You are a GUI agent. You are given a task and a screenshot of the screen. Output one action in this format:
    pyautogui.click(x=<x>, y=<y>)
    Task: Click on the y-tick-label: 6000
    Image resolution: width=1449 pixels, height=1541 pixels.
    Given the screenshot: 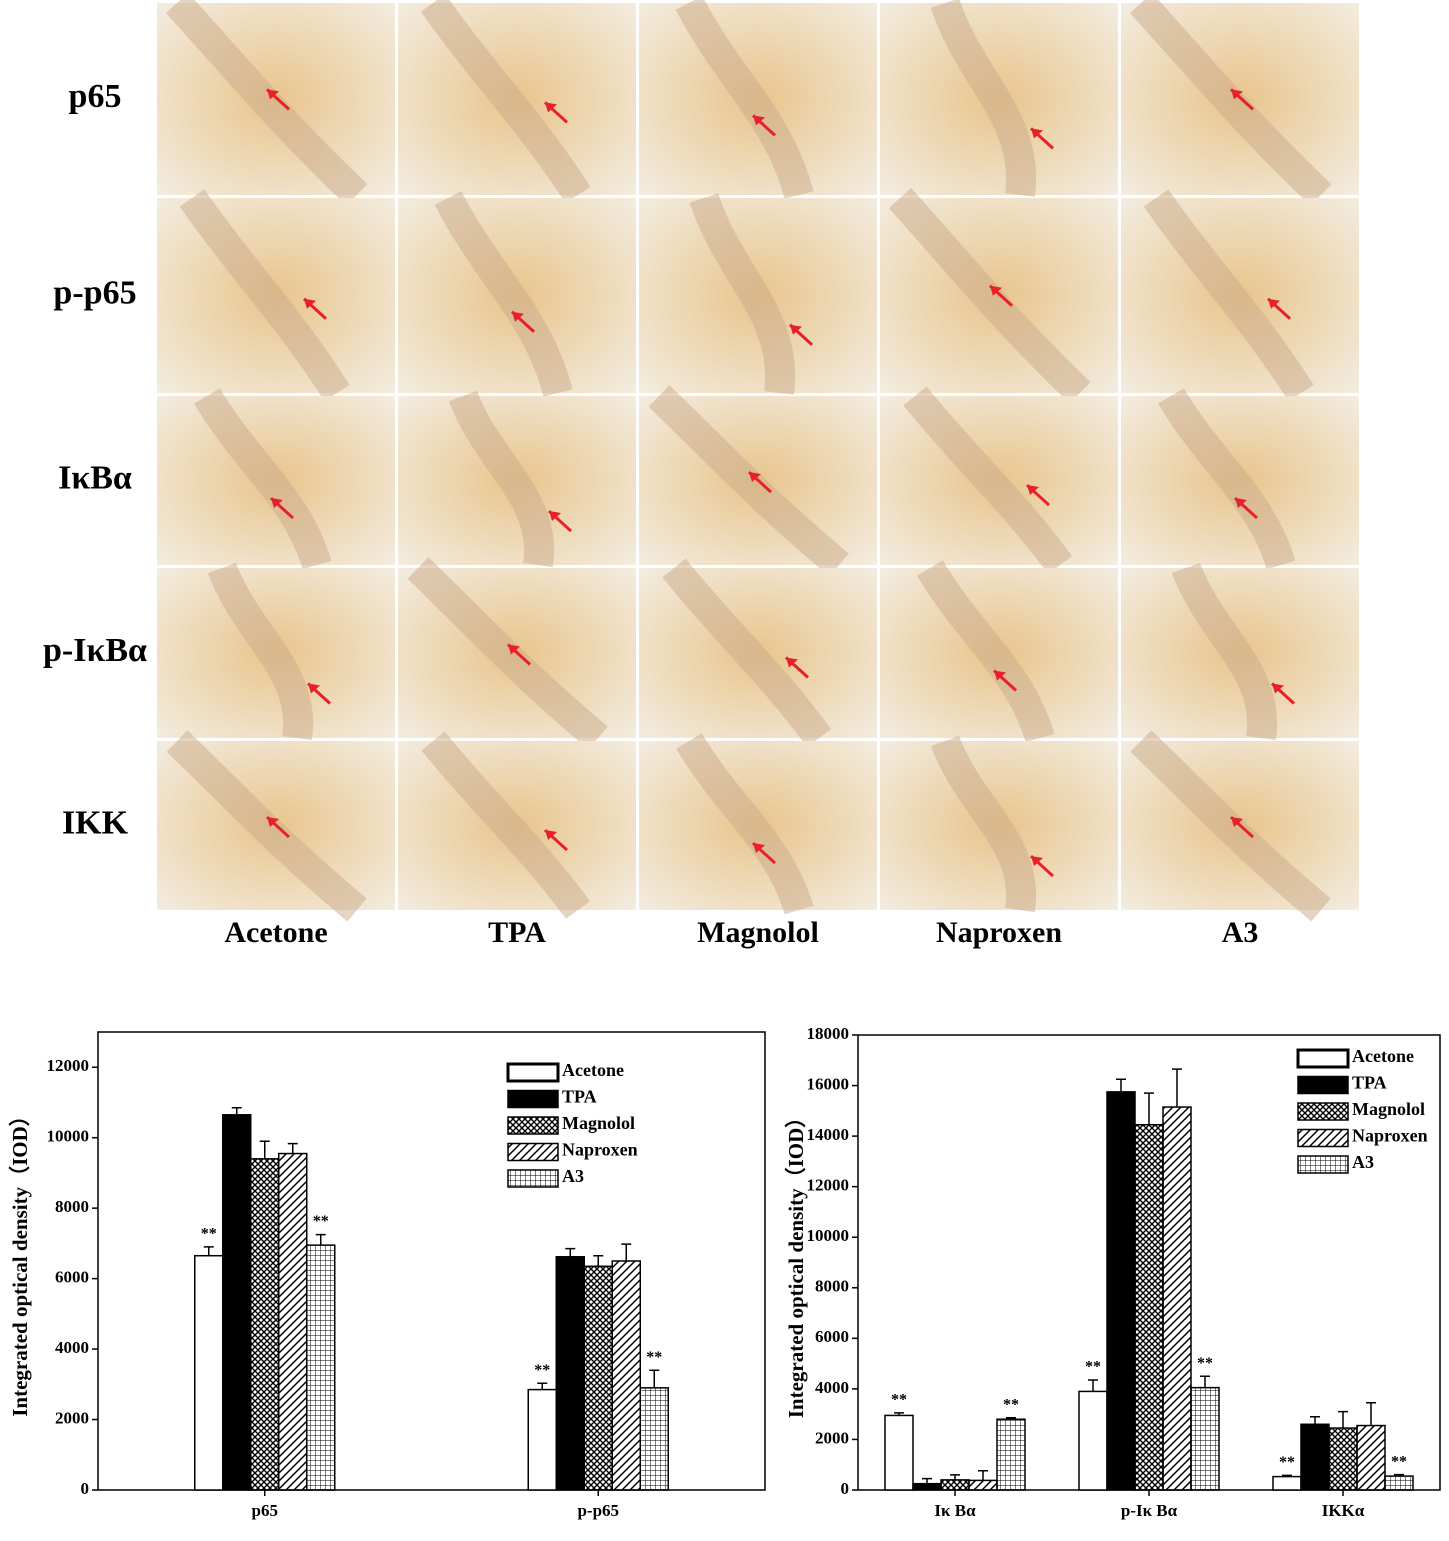 What is the action you would take?
    pyautogui.click(x=72, y=1277)
    